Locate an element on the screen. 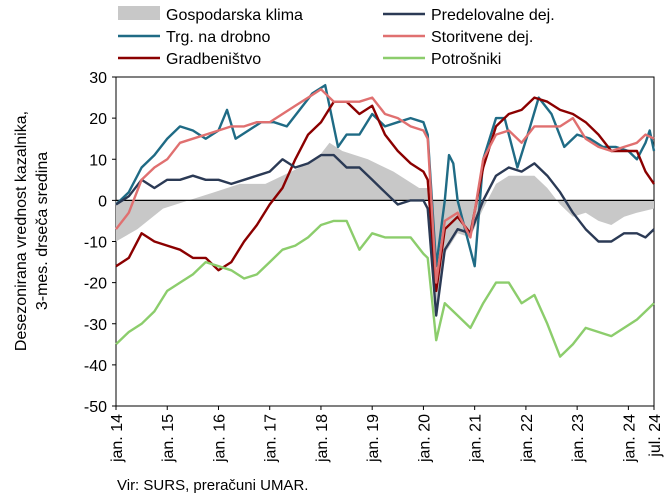  x-tick-label: jan. 16 is located at coordinates (219, 438).